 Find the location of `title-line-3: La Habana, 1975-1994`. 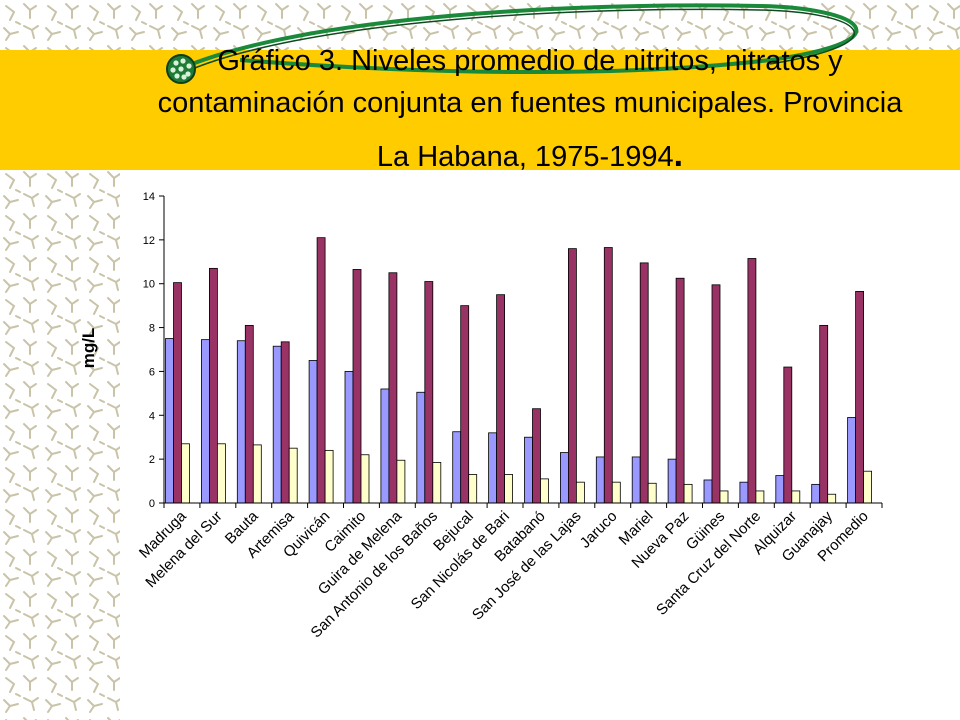

title-line-3: La Habana, 1975-1994 is located at coordinates (525, 157).